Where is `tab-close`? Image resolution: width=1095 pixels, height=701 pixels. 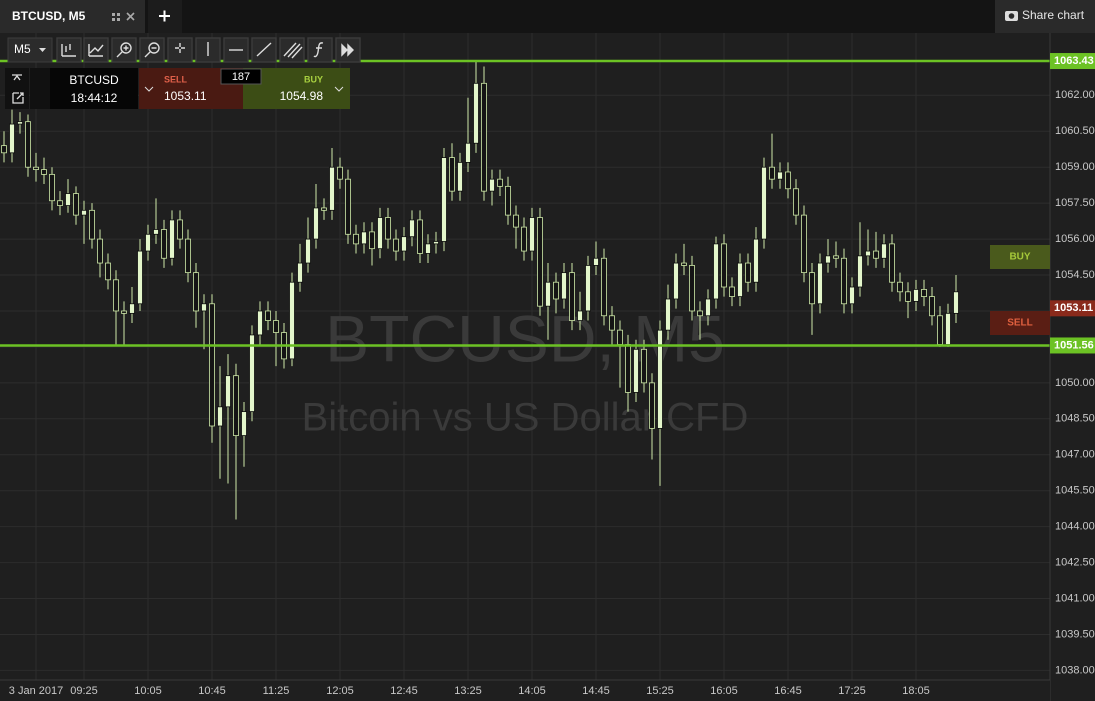
tab-close is located at coordinates (130, 16).